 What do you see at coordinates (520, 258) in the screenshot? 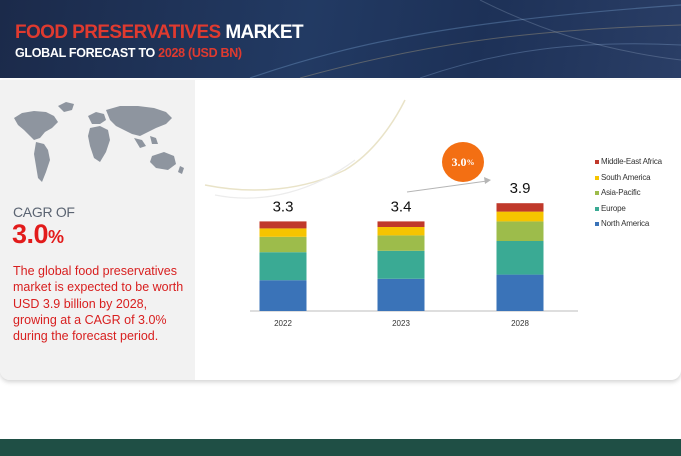
I see `bar-segment-europe-2028` at bounding box center [520, 258].